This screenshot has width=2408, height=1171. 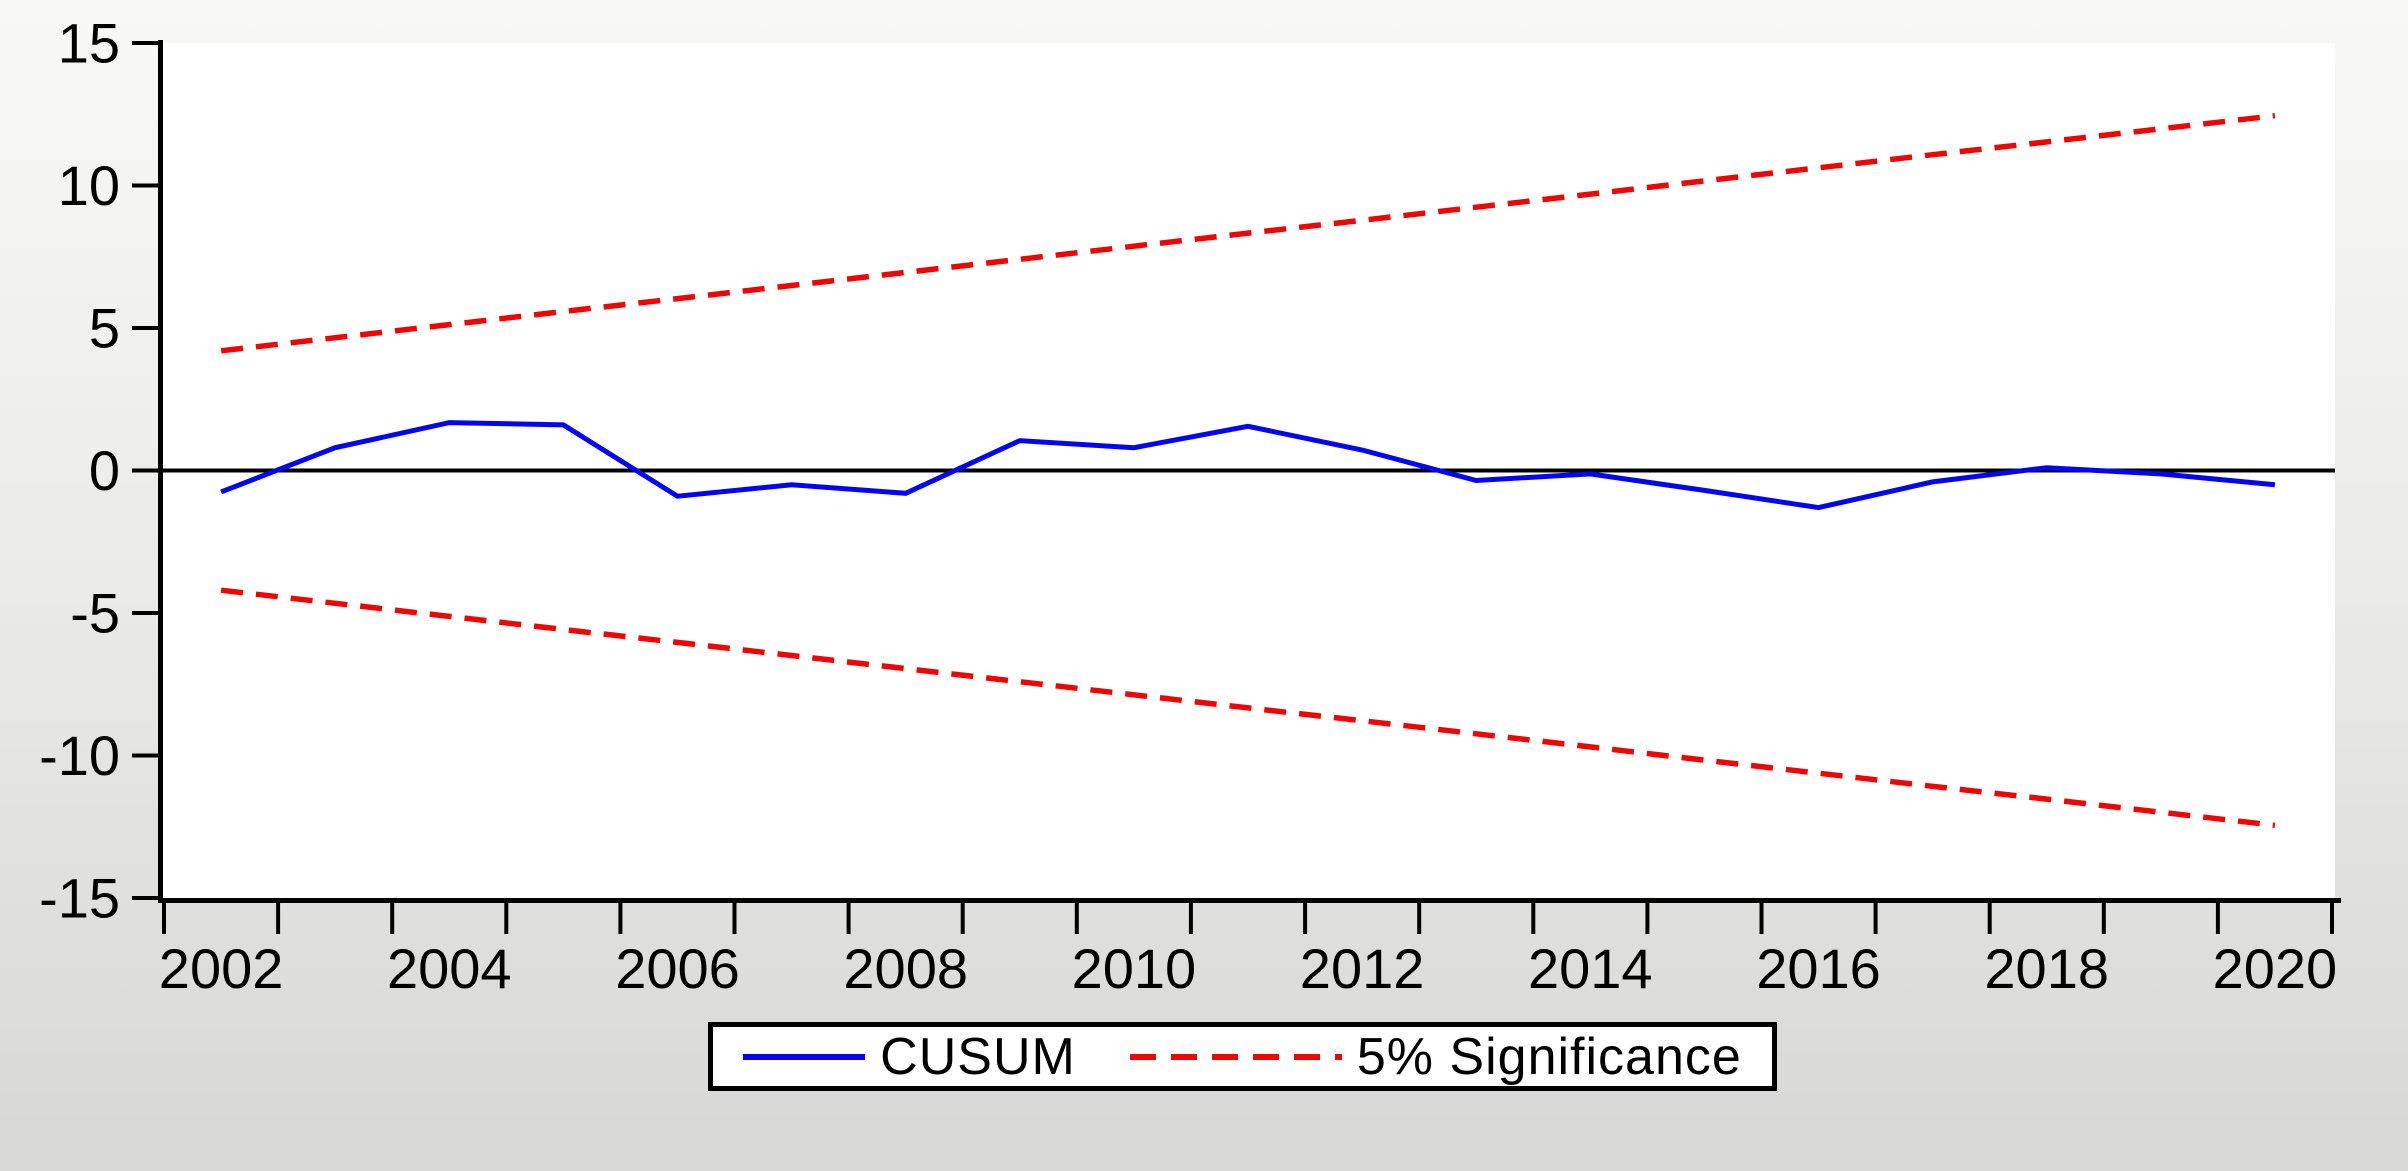 What do you see at coordinates (1248, 465) in the screenshot?
I see `cusum-line` at bounding box center [1248, 465].